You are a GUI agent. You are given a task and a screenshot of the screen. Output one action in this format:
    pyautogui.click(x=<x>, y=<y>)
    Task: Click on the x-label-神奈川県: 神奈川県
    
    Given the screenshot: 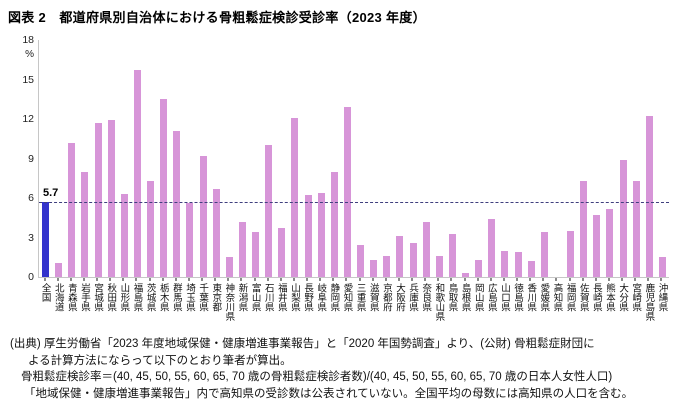 What is the action you would take?
    pyautogui.click(x=229, y=302)
    